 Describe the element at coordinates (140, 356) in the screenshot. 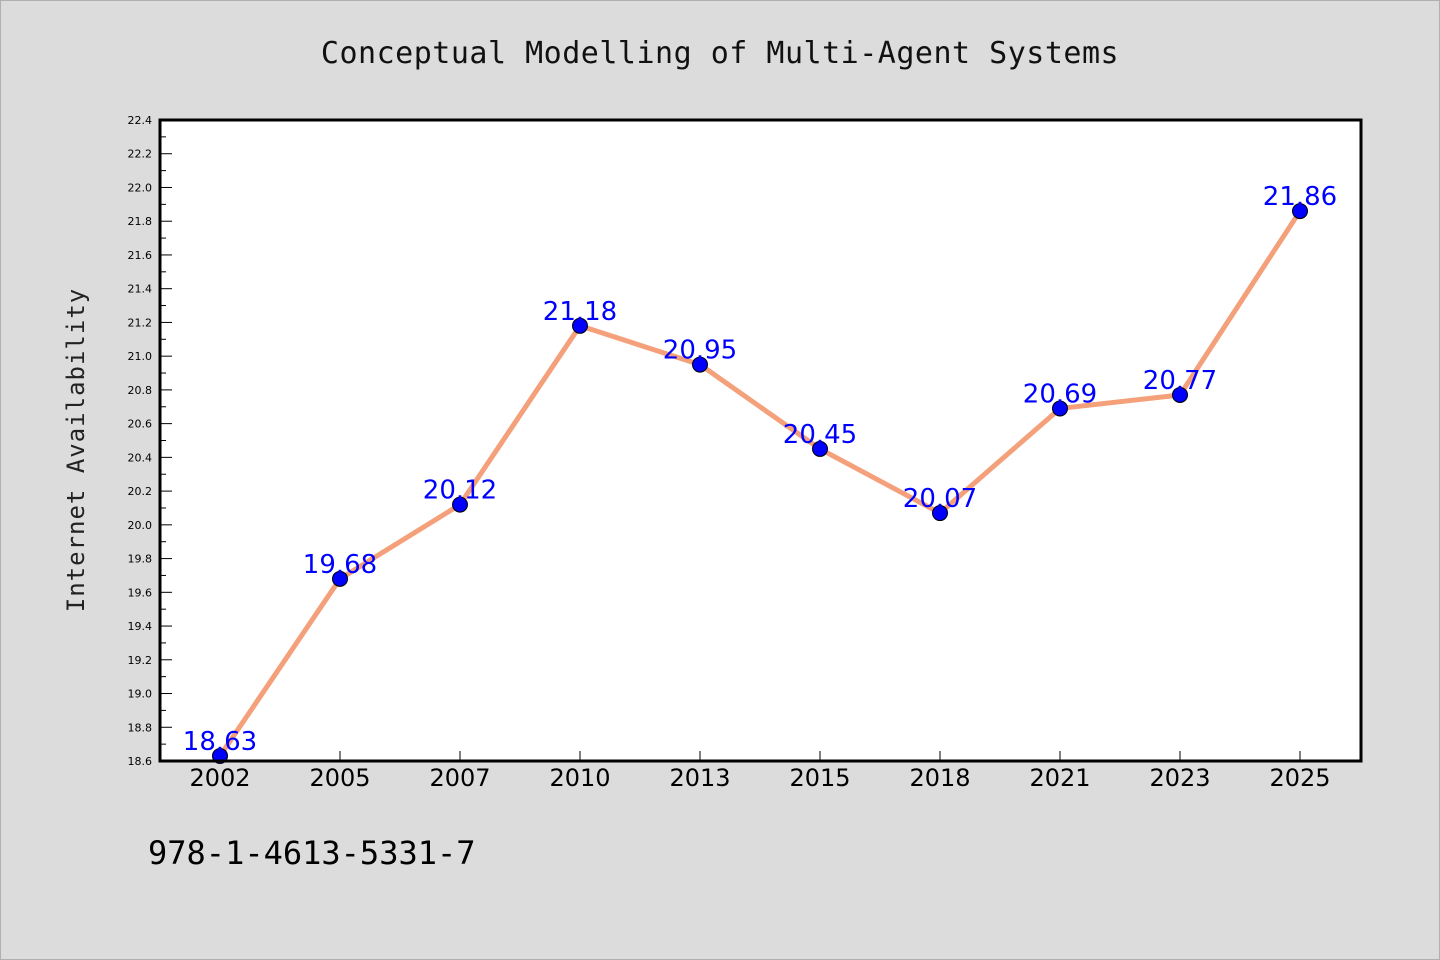

I see `y-tick-label: 21.0` at that location.